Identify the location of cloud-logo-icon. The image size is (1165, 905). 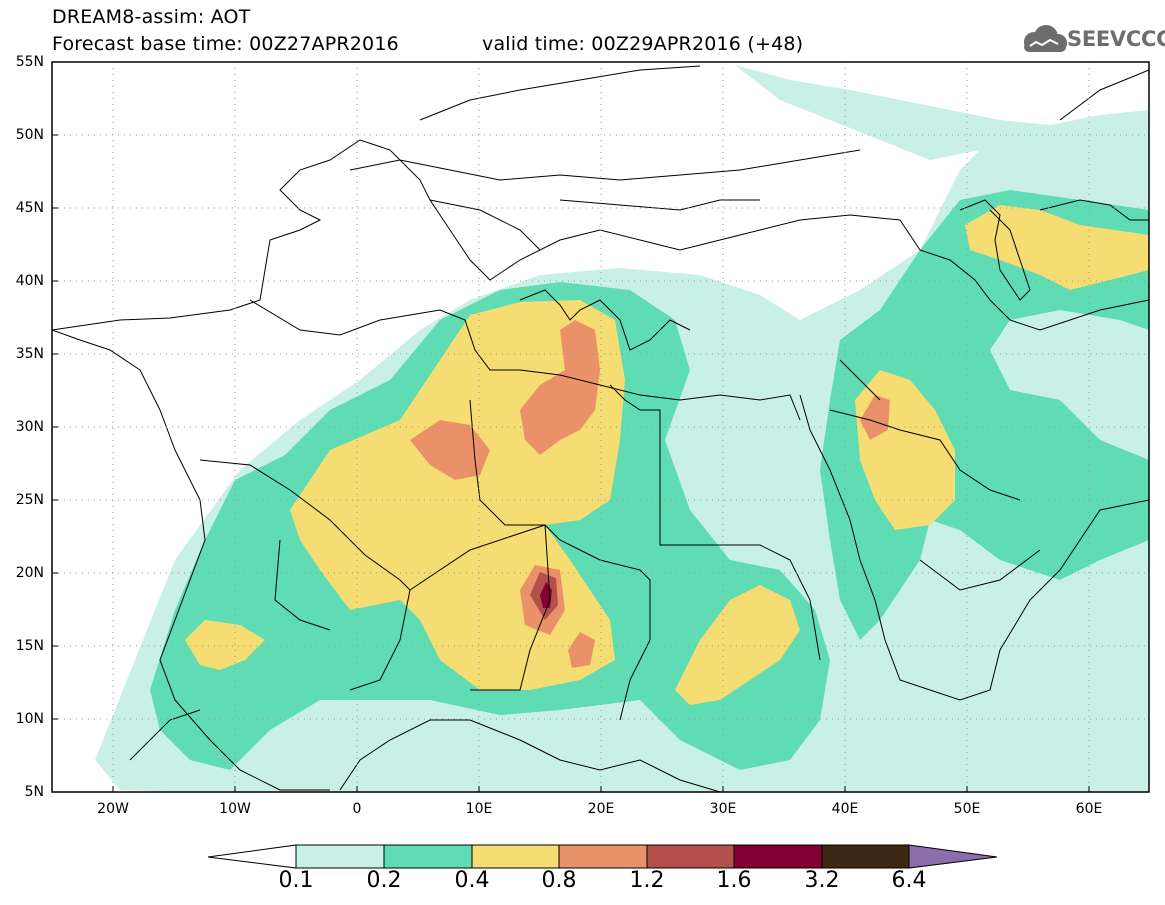
(1045, 38).